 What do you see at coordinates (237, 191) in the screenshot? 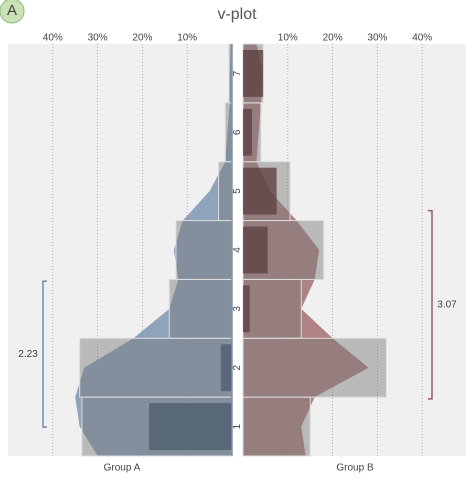
I see `y-tick-label: 5` at bounding box center [237, 191].